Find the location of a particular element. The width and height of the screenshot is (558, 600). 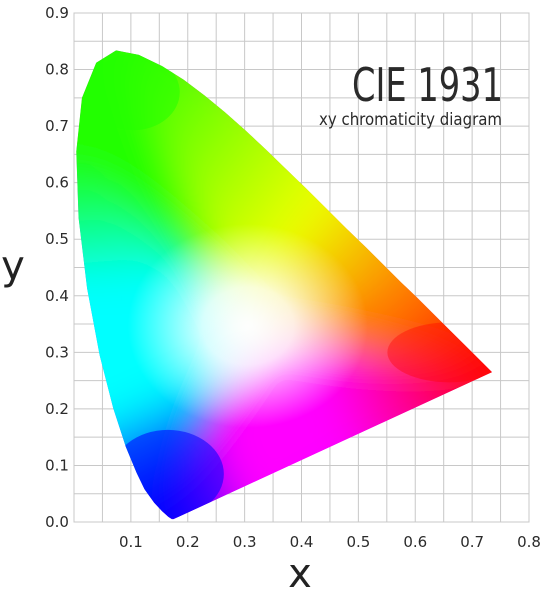

y-tick-label: 0.2 is located at coordinates (57, 409).